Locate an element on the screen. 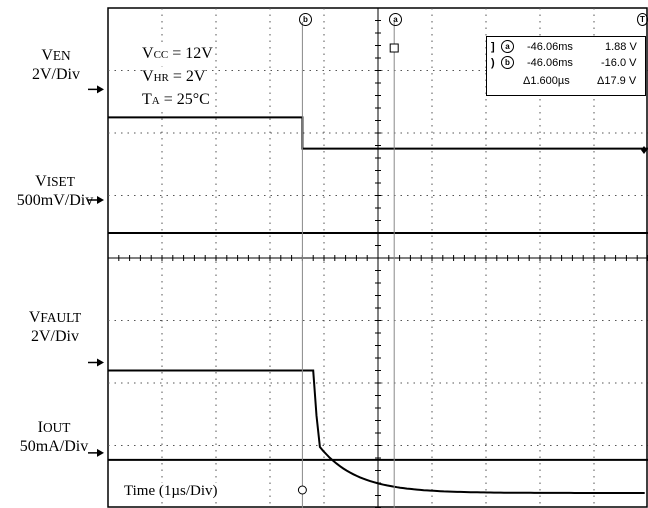 This screenshot has height=508, width=648. condition-vcc: VCC = 12V is located at coordinates (177, 54).